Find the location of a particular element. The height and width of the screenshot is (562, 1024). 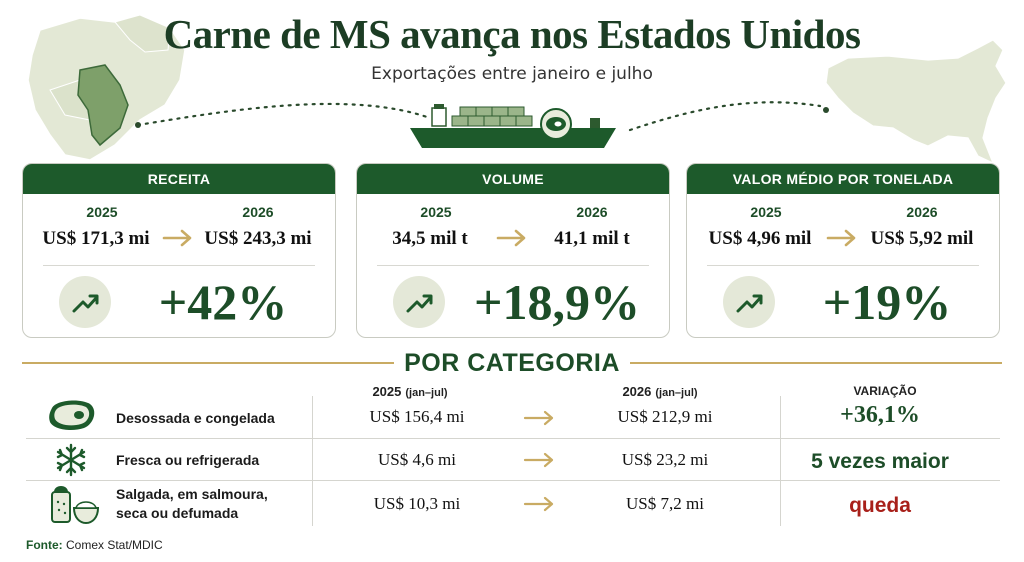

value-2026: US$ 212,9 mi is located at coordinates (665, 416).